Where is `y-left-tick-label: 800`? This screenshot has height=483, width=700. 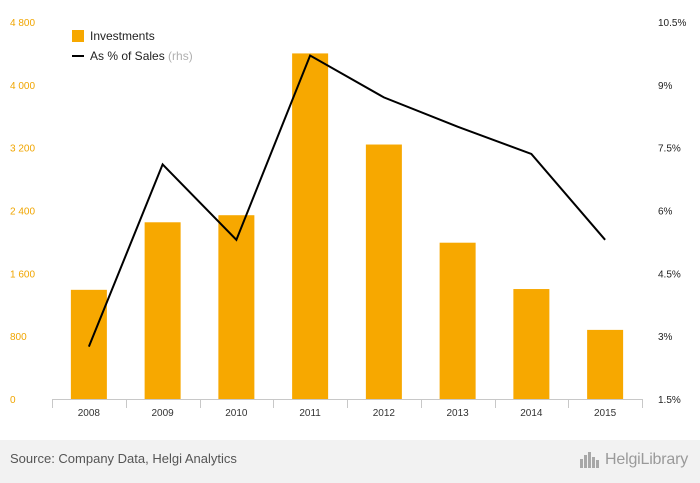 y-left-tick-label: 800 is located at coordinates (18, 337).